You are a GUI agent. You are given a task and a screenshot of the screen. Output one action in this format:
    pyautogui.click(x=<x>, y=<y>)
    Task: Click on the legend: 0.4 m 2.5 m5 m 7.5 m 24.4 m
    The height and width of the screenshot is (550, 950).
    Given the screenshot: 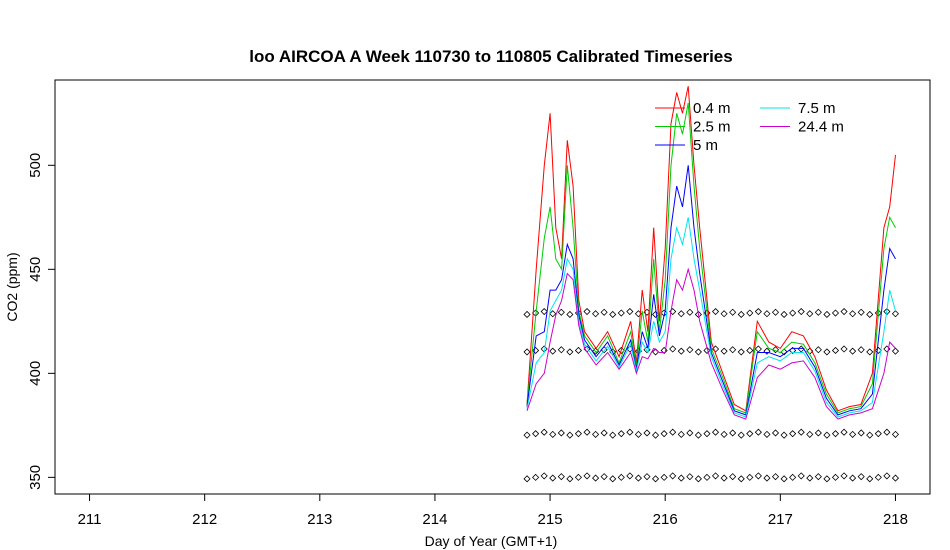 What is the action you would take?
    pyautogui.click(x=749, y=127)
    